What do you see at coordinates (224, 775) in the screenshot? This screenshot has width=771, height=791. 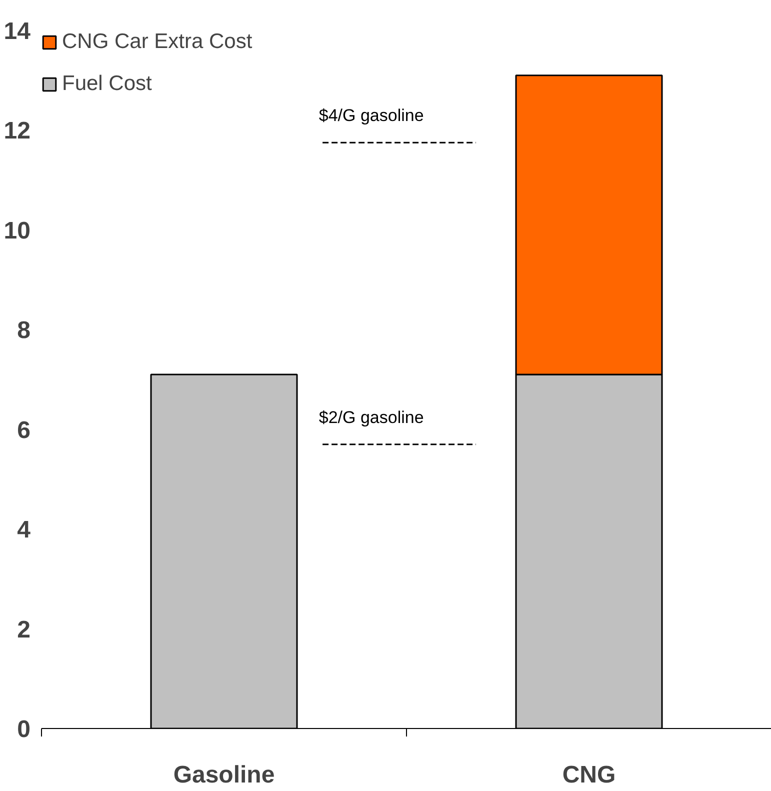 I see `x-tick-label: Gasoline` at bounding box center [224, 775].